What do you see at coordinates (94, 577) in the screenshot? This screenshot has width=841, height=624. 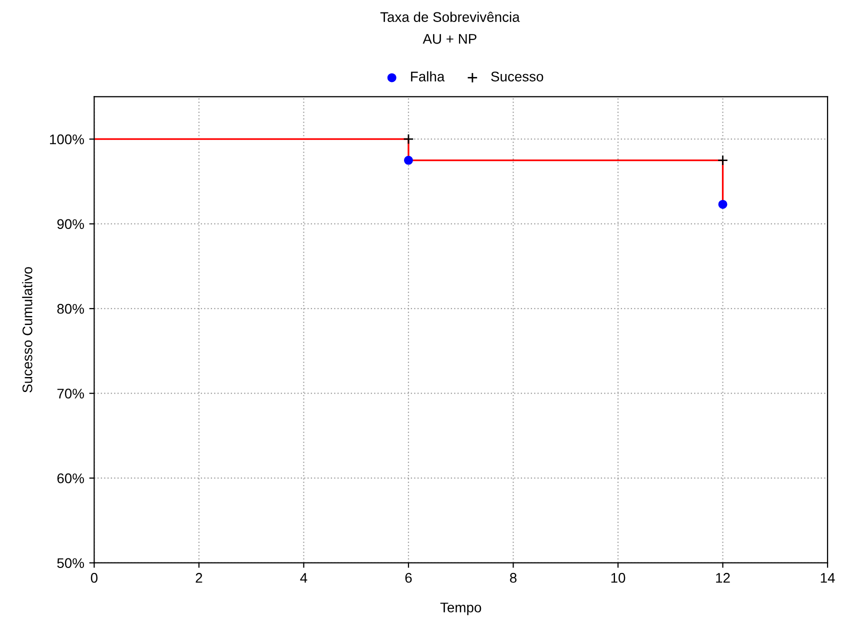 I see `x-tick-label: 0` at bounding box center [94, 577].